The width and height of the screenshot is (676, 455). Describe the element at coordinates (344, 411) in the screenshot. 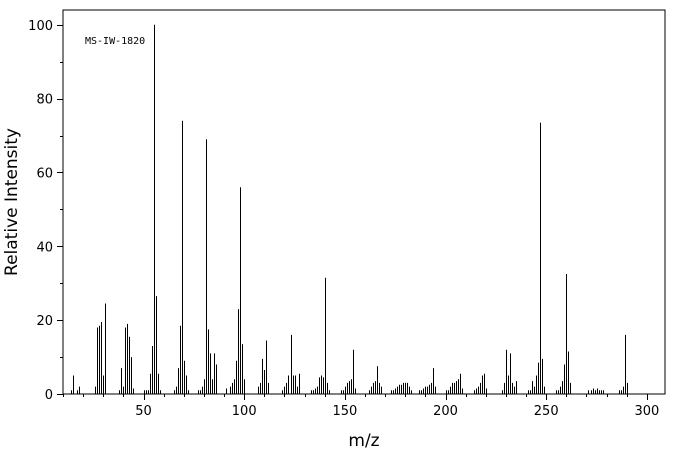

I see `x-tick-label: 150` at that location.